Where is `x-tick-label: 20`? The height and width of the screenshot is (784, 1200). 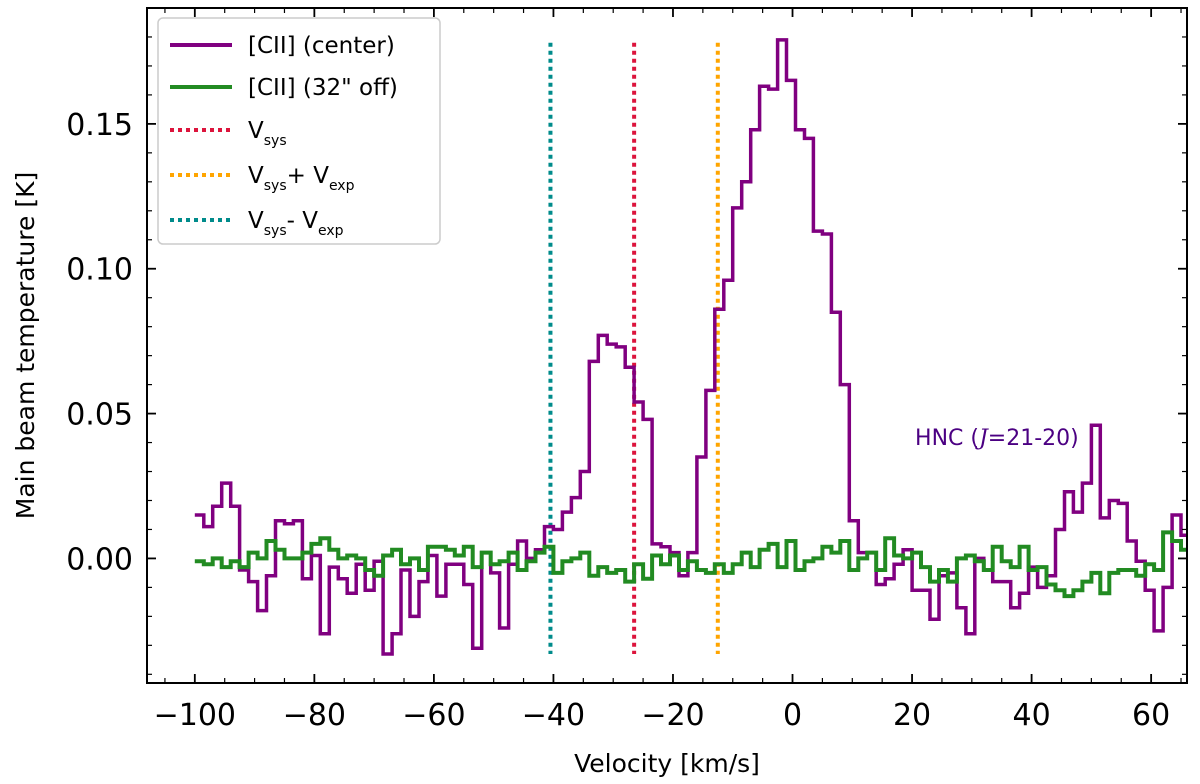
x-tick-label: 20 is located at coordinates (912, 715).